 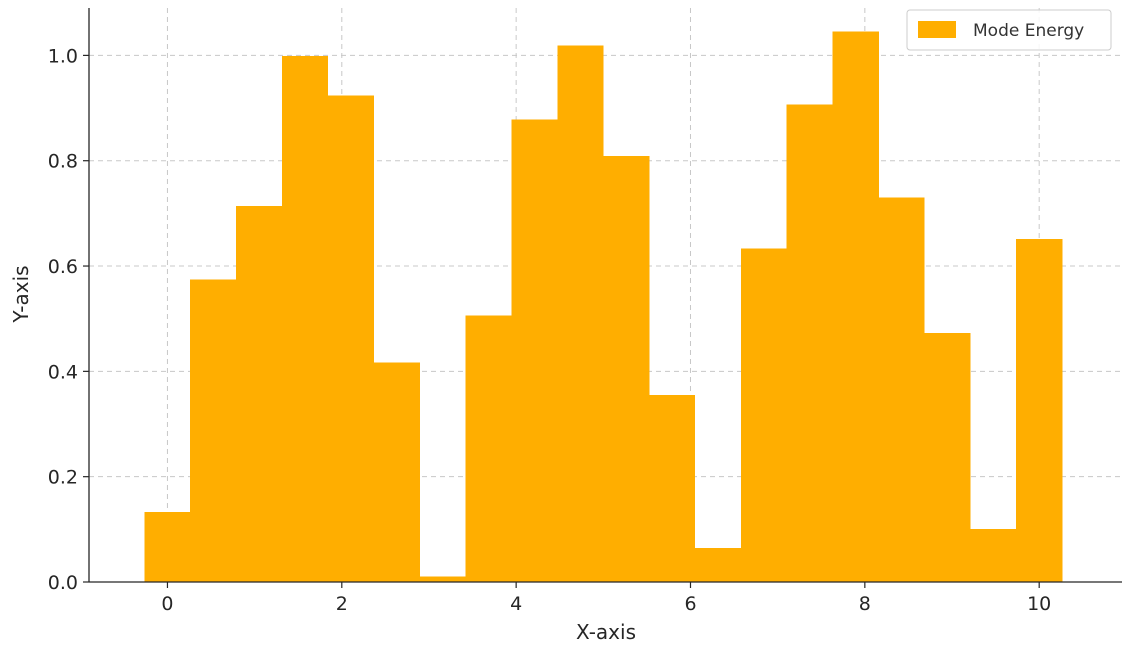 I want to click on x-tick-label: 2, so click(x=342, y=604).